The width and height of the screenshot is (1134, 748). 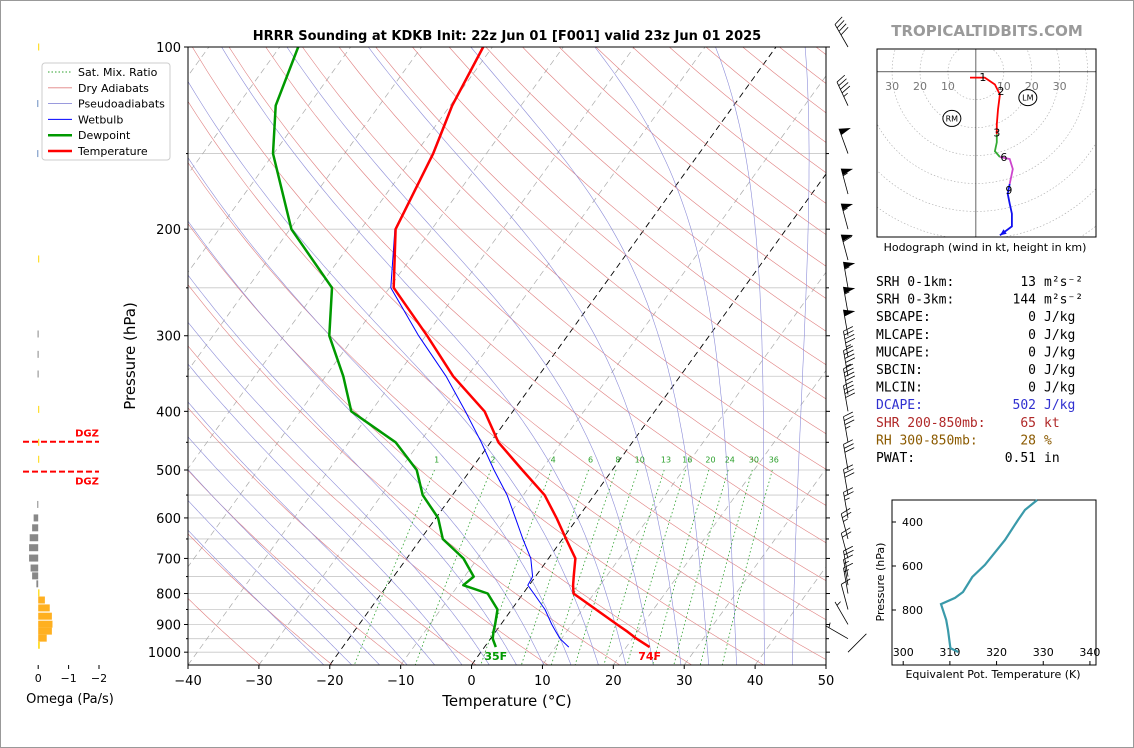 What do you see at coordinates (895, 458) in the screenshot?
I see `stat-label: PWAT:` at bounding box center [895, 458].